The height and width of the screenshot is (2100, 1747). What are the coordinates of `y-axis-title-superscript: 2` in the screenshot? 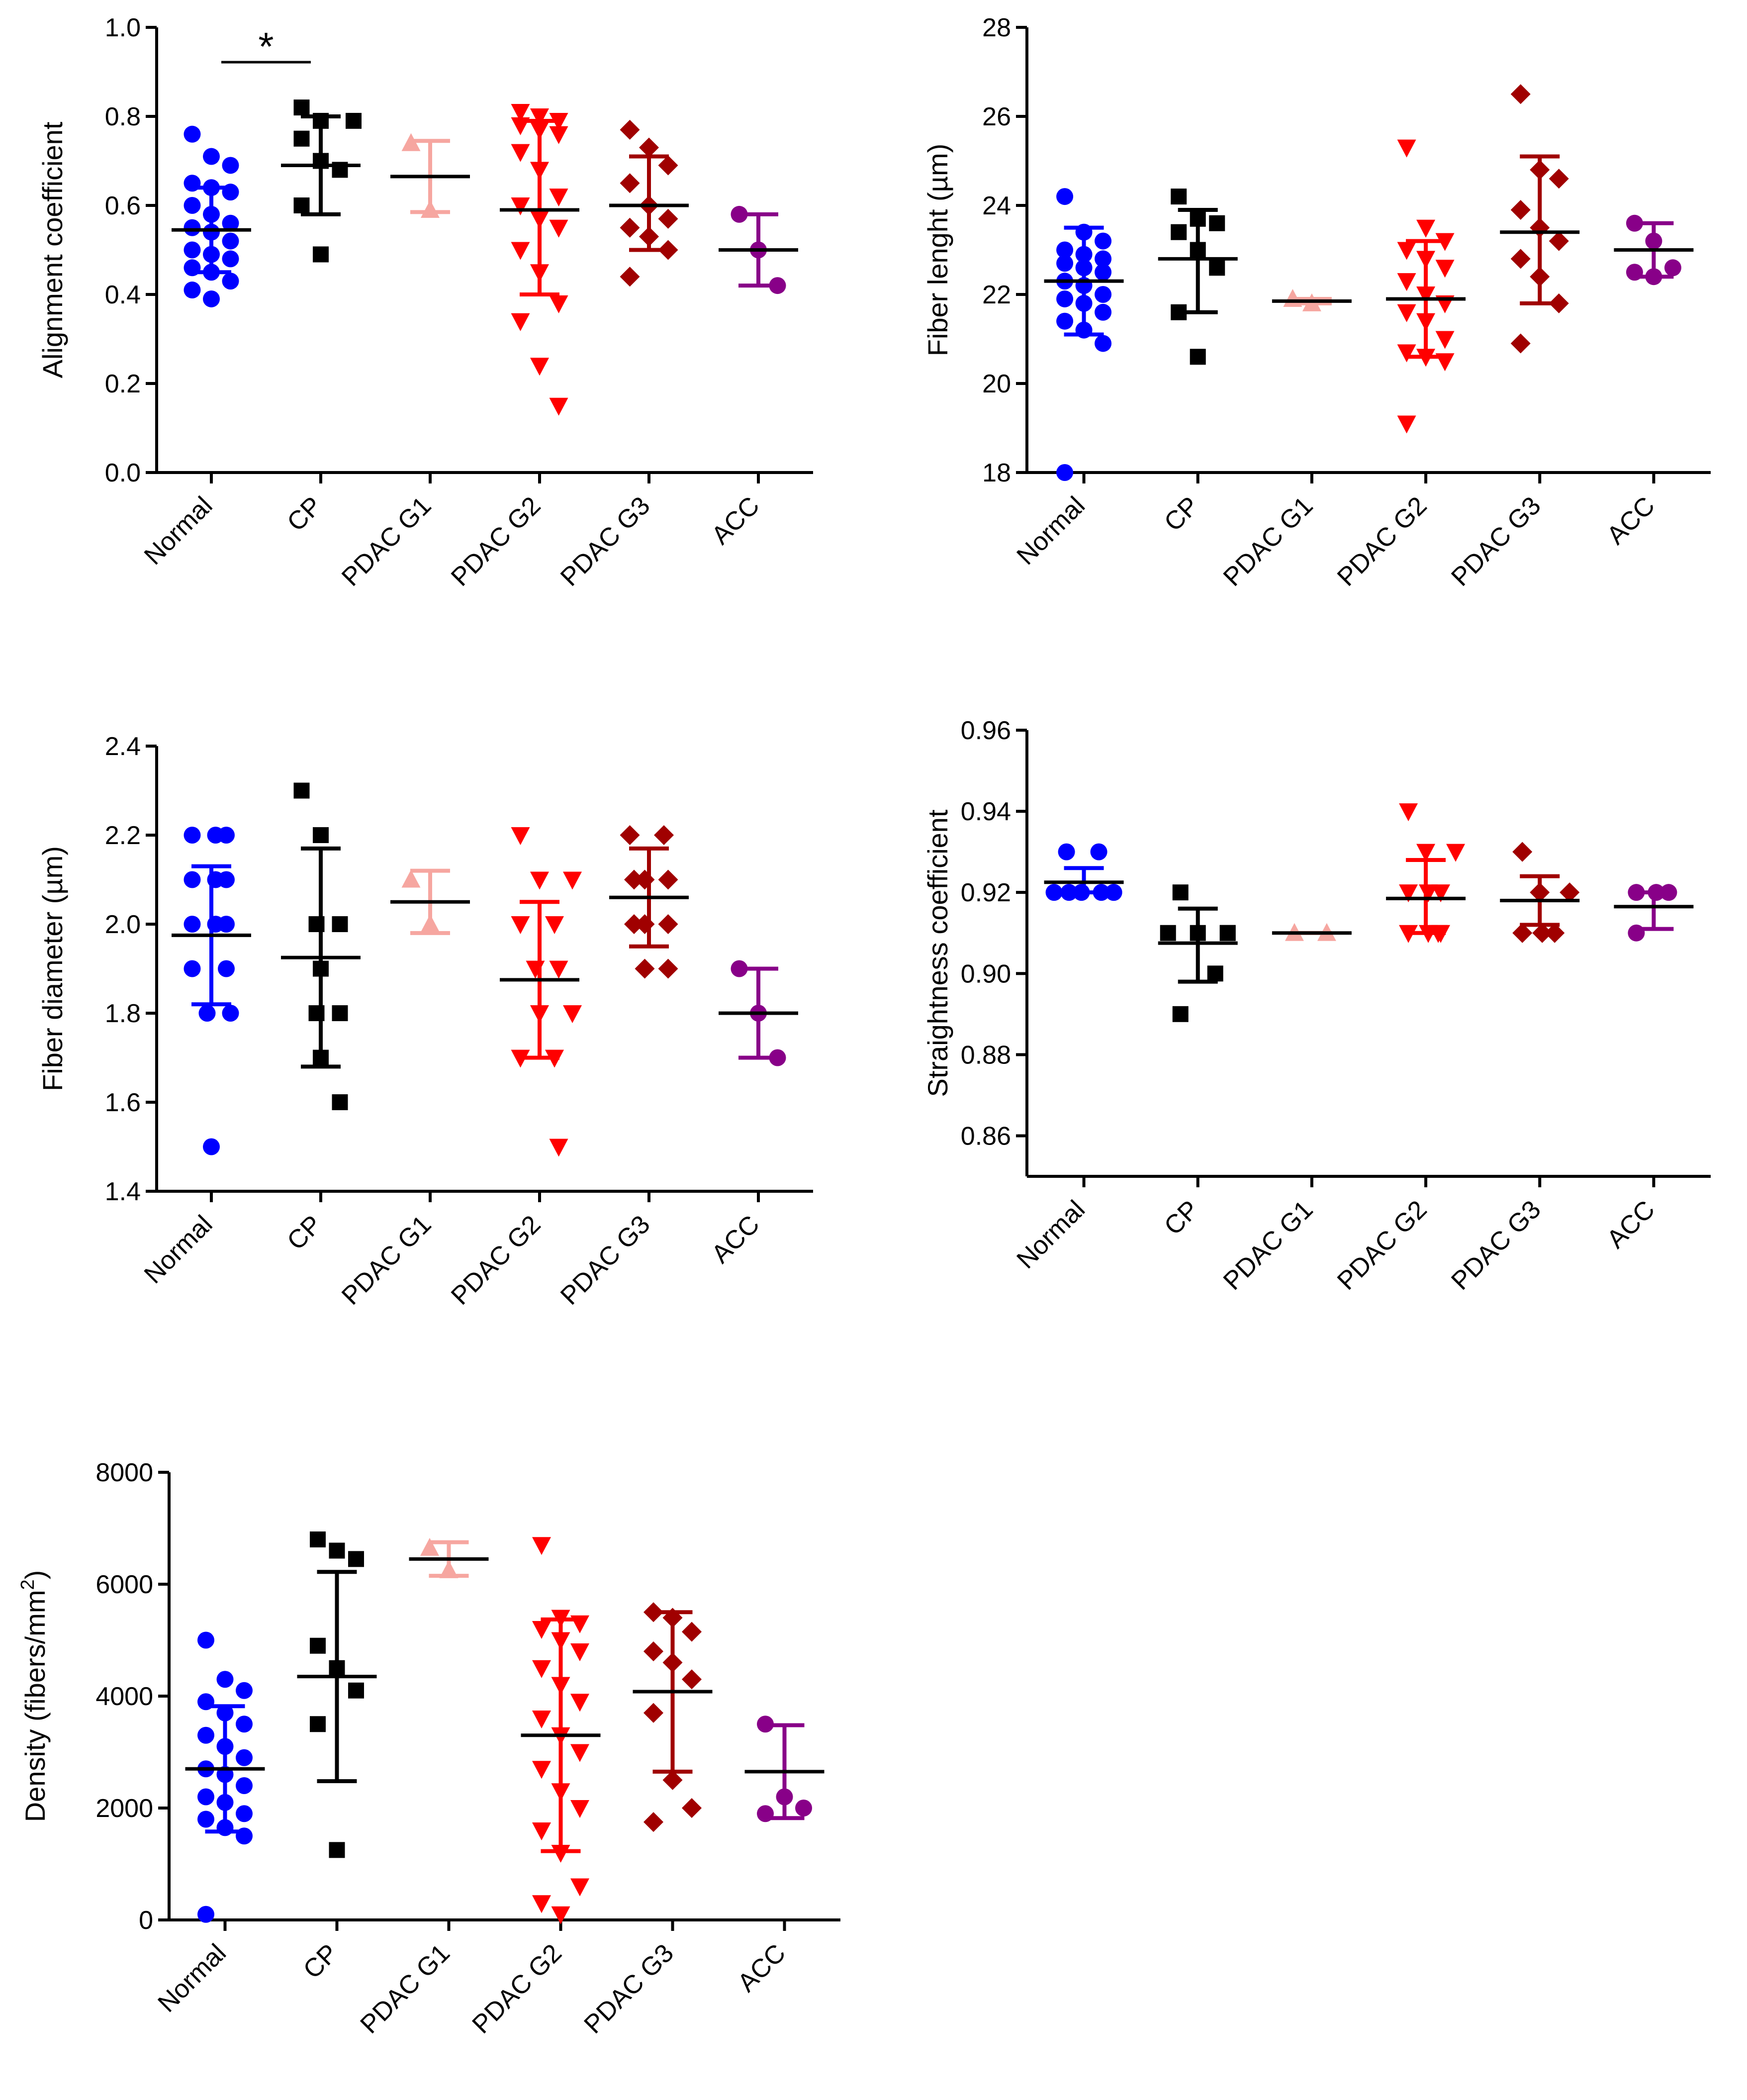 It's located at (27, 1584).